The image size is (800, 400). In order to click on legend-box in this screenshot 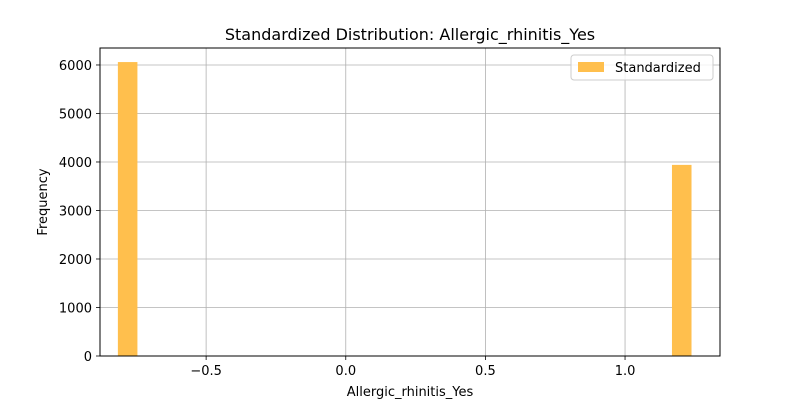, I will do `click(642, 67)`.